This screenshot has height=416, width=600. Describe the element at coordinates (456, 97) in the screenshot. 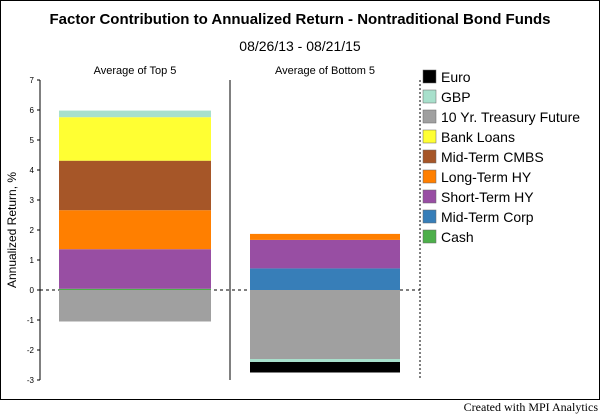

I see `legend-label: GBP` at that location.